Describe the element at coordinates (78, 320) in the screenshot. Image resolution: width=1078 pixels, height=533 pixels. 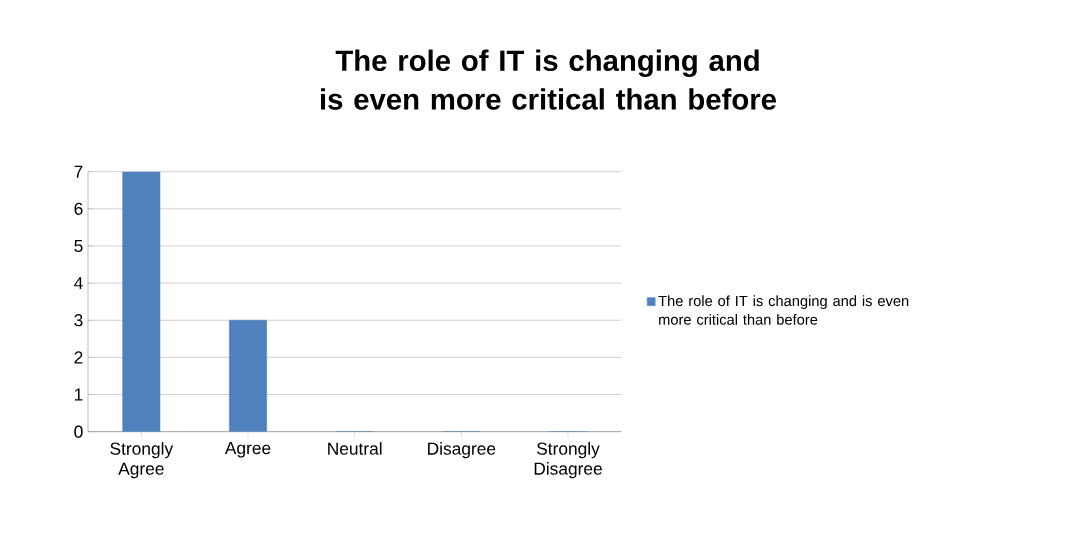
I see `y-tick-label: 3` at that location.